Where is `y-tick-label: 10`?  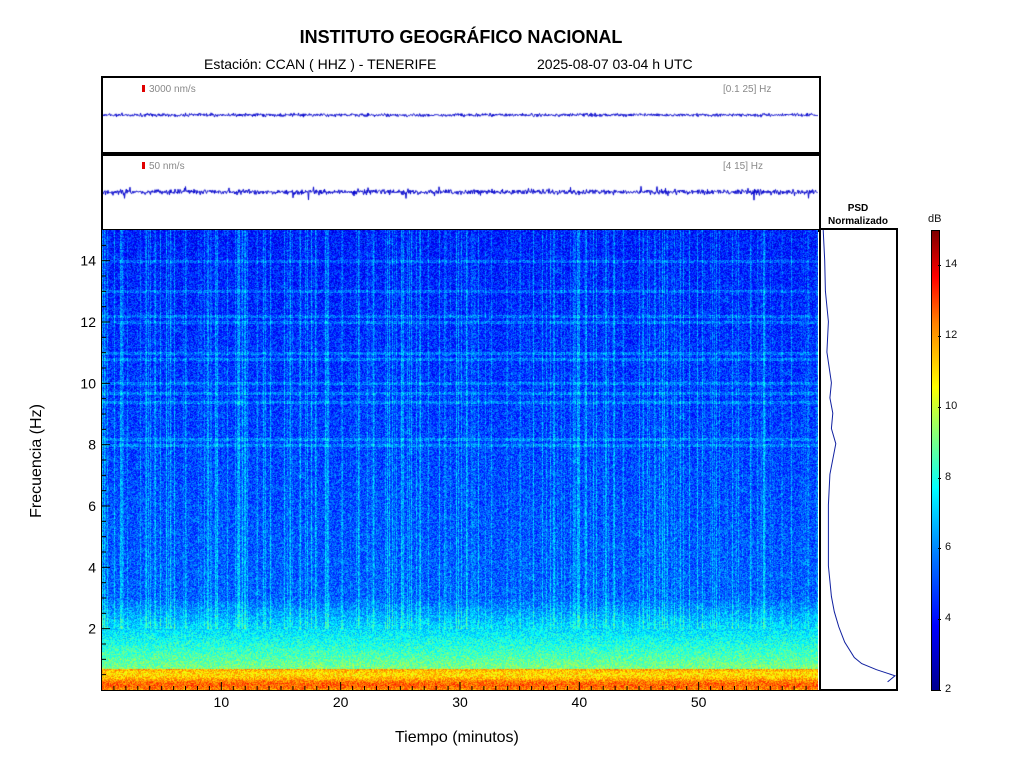
y-tick-label: 10 is located at coordinates (88, 383).